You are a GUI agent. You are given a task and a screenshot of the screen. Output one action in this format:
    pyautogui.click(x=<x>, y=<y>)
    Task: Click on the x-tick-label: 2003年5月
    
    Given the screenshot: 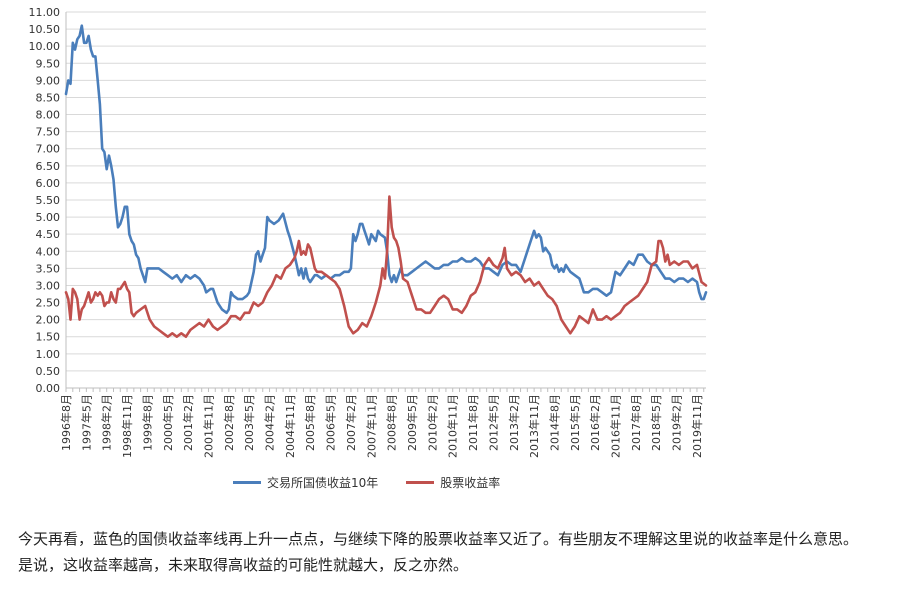 What is the action you would take?
    pyautogui.click(x=249, y=422)
    